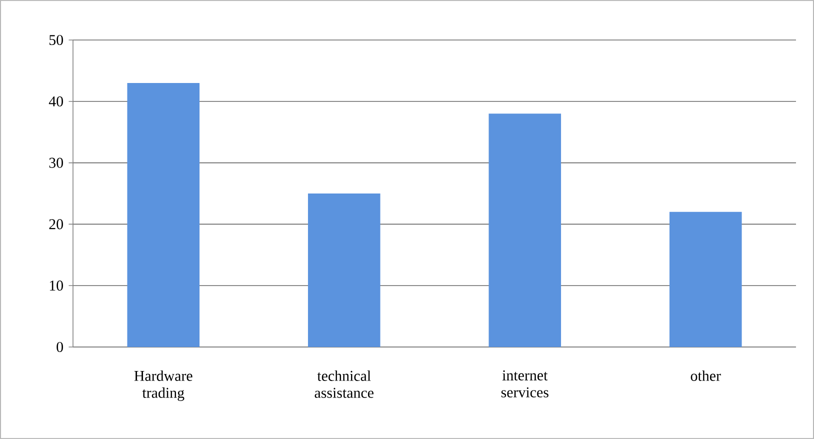  I want to click on y-tick-label: 20, so click(56, 224).